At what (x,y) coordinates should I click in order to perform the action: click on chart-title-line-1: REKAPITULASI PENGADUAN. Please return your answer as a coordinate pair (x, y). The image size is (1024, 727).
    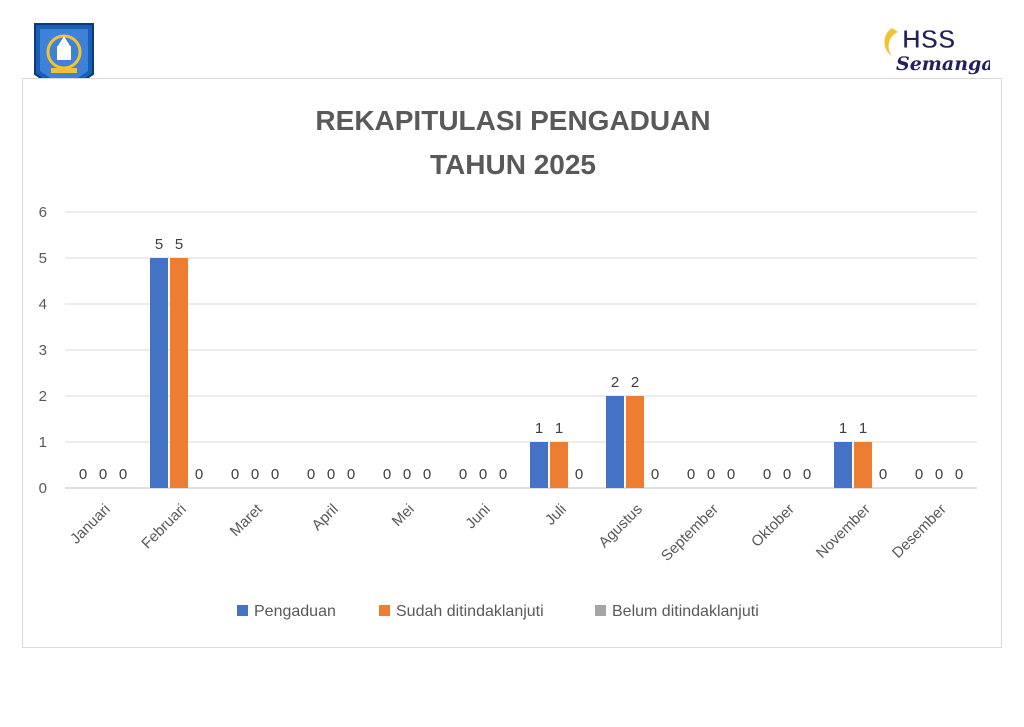
    Looking at the image, I should click on (512, 120).